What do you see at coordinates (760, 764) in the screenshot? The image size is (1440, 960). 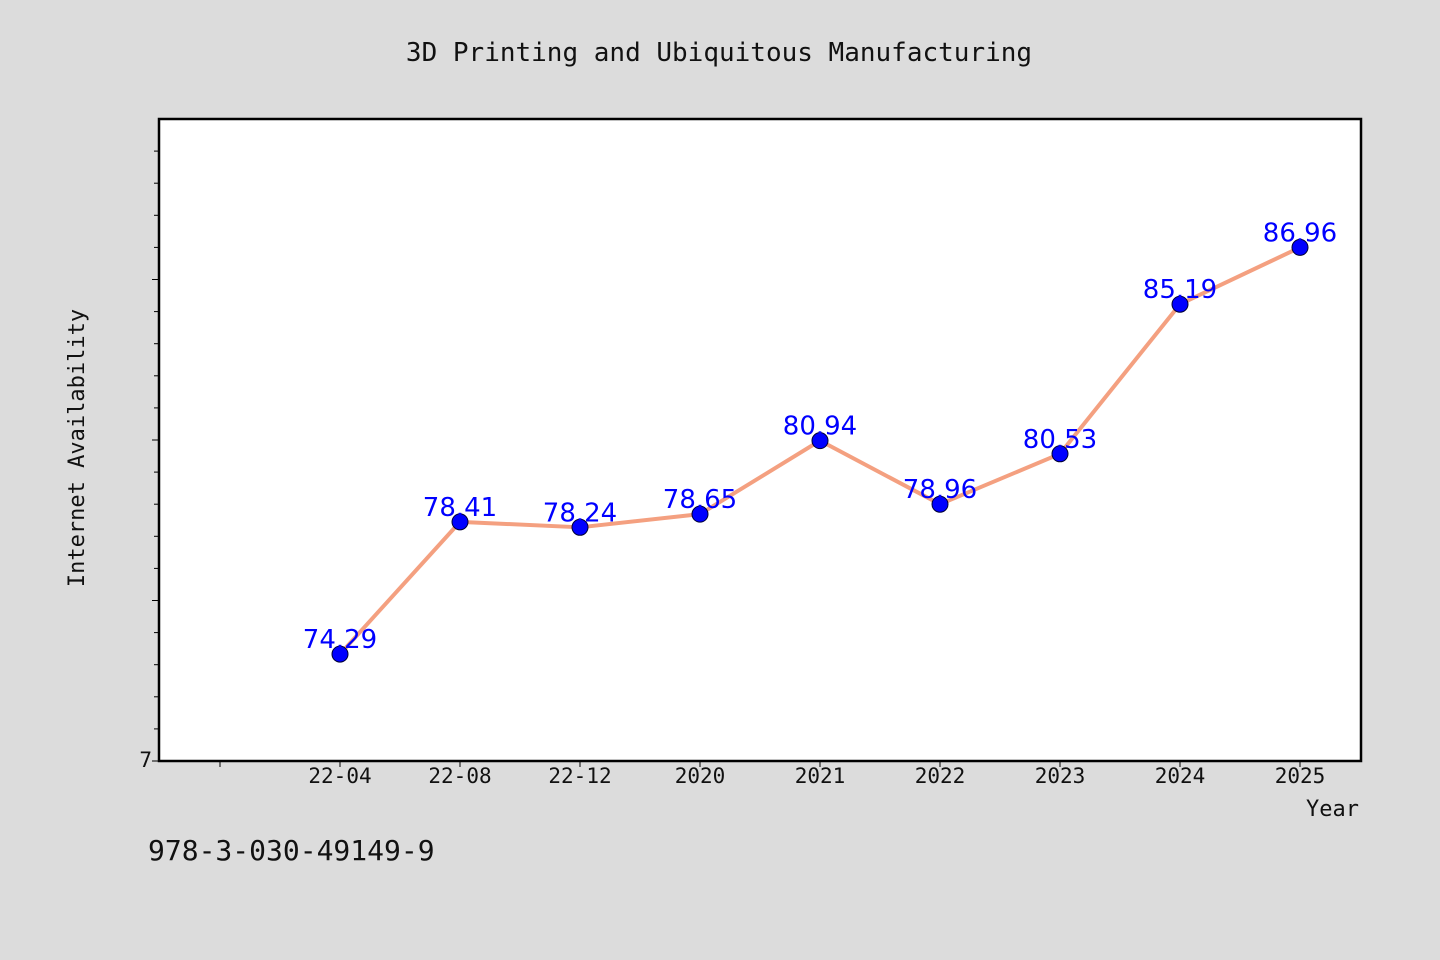 I see `x-axis-ticks` at bounding box center [760, 764].